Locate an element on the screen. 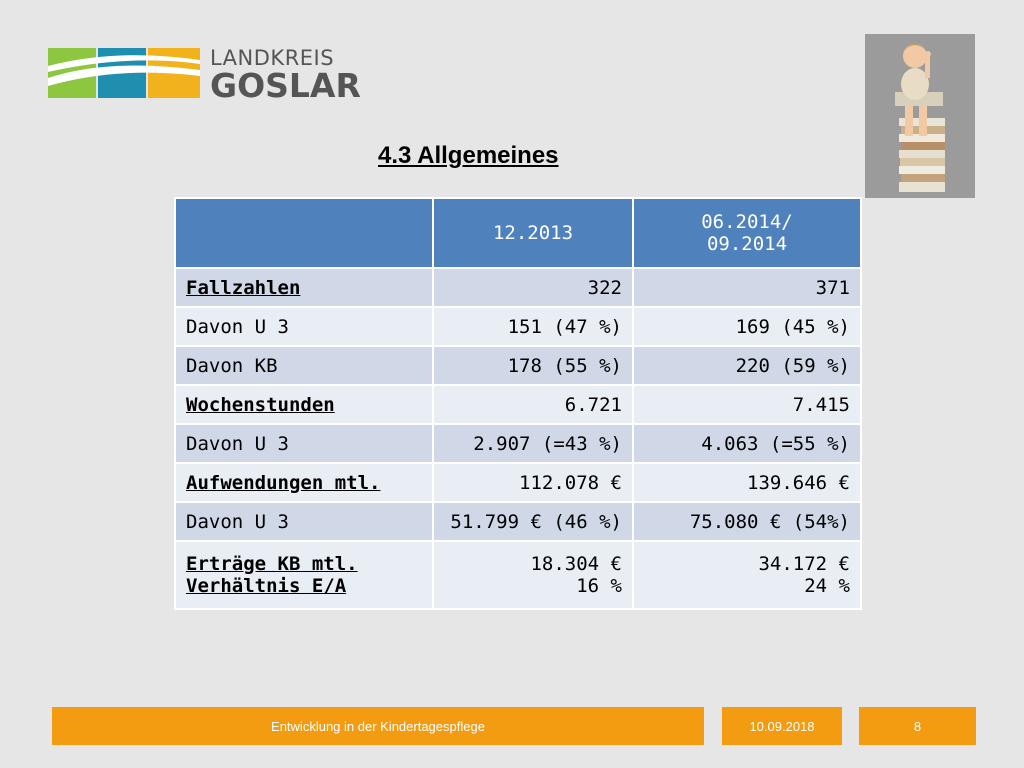 Image resolution: width=1024 pixels, height=768 pixels. table-row: Davon U 3 2.907 (=43 %) 4.063 (=55 %) is located at coordinates (518, 443).